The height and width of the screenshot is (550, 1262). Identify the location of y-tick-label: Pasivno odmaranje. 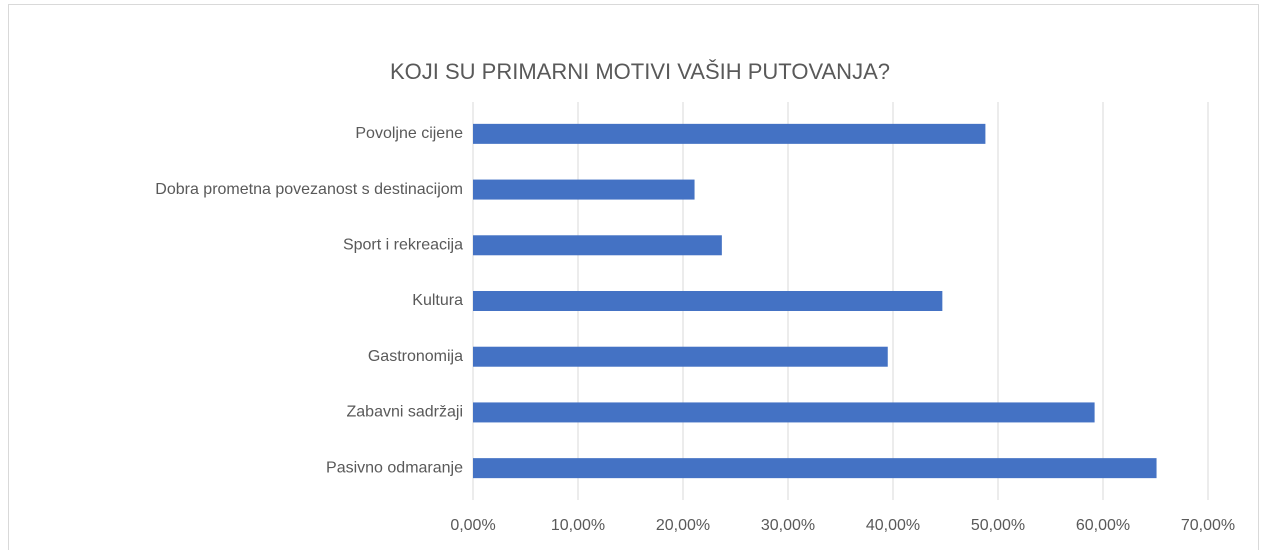
(394, 467).